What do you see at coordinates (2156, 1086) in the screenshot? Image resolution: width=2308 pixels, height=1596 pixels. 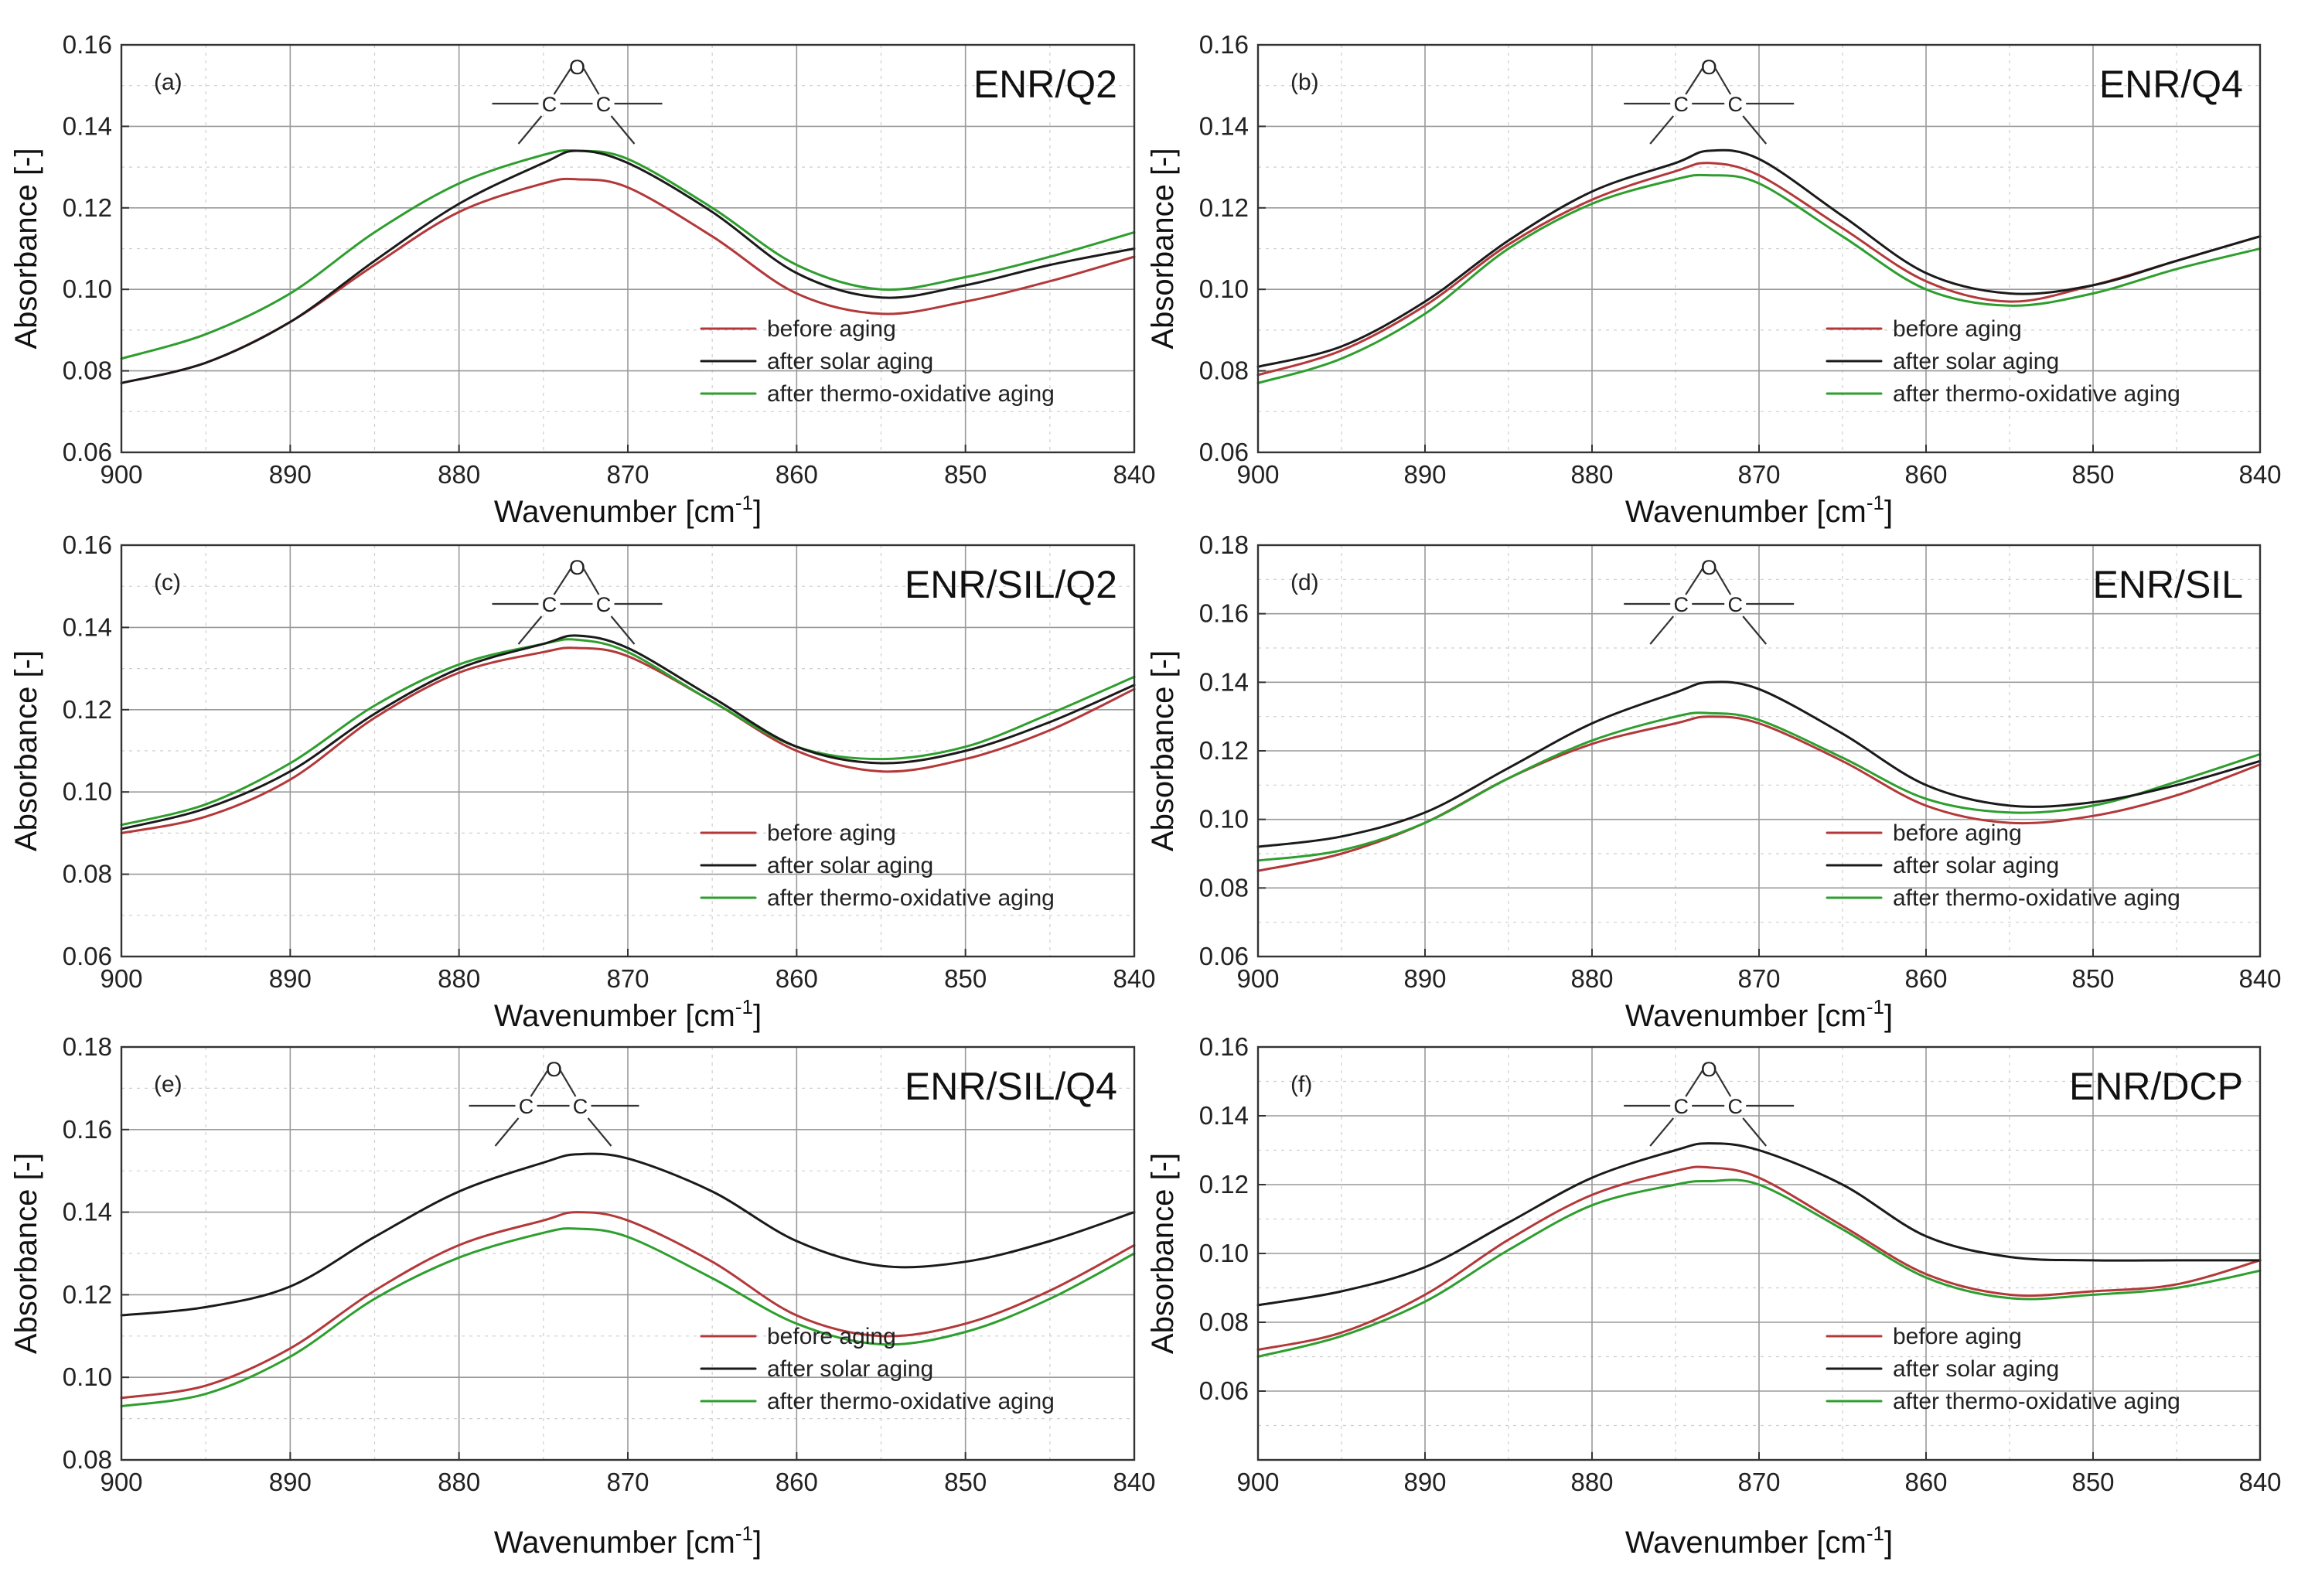 I see `panel-title: ENR/DCP` at bounding box center [2156, 1086].